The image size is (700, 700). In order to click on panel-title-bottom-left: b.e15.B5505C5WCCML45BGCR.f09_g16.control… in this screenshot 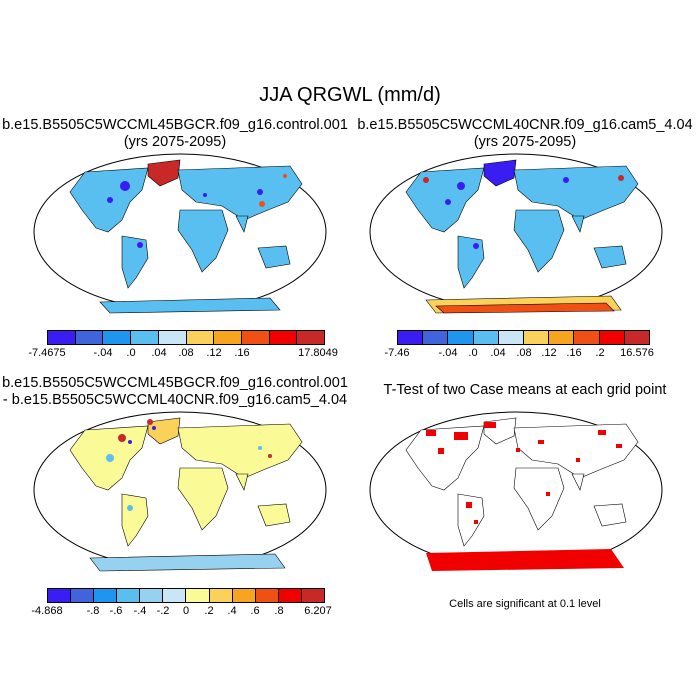, I will do `click(175, 392)`.